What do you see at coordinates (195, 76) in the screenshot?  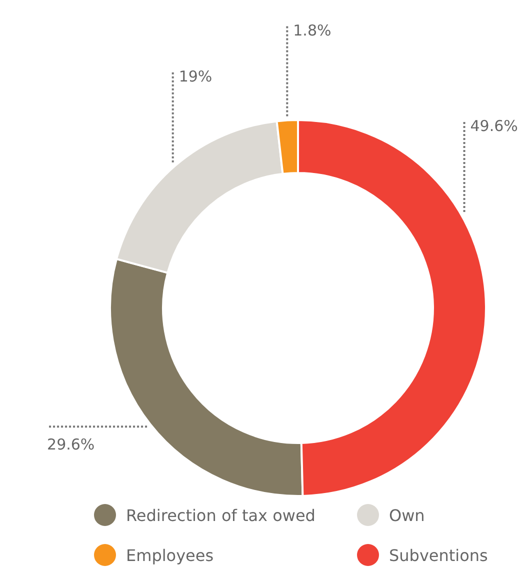 I see `data-label: 19%` at bounding box center [195, 76].